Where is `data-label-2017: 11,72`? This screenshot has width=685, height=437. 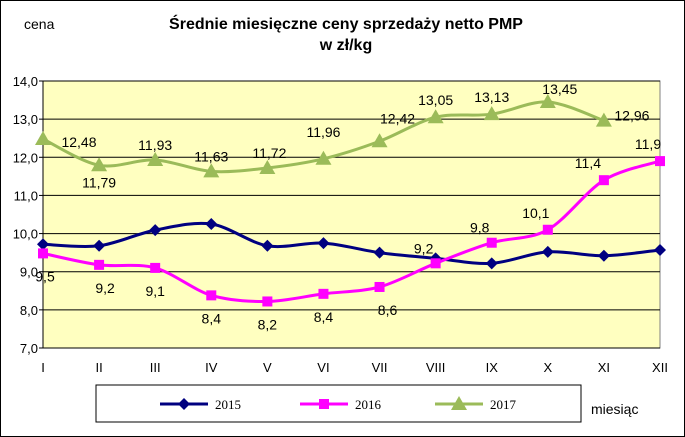
data-label-2017: 11,72 is located at coordinates (269, 153).